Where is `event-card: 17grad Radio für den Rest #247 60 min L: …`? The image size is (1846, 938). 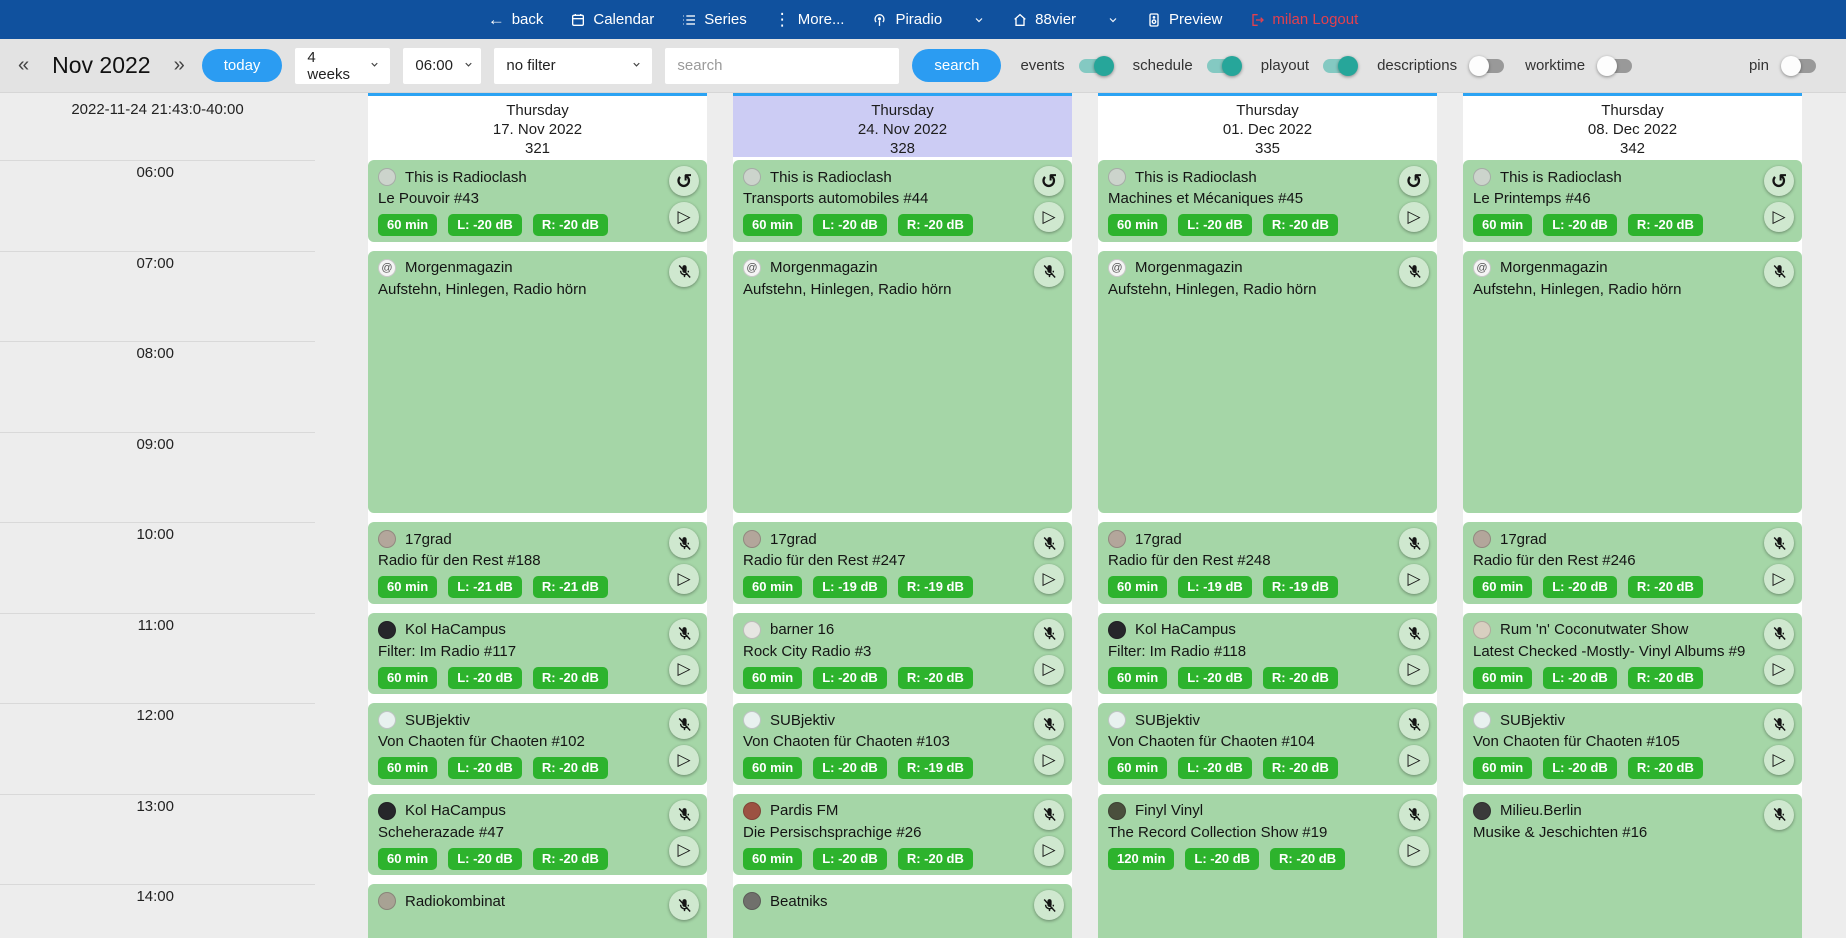
event-card: 17grad Radio für den Rest #247 60 min L: … is located at coordinates (902, 563).